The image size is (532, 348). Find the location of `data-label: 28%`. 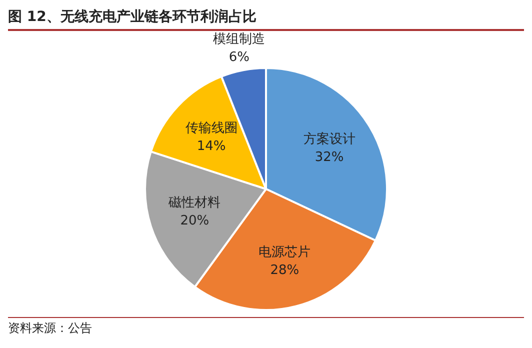

data-label: 28% is located at coordinates (285, 270).